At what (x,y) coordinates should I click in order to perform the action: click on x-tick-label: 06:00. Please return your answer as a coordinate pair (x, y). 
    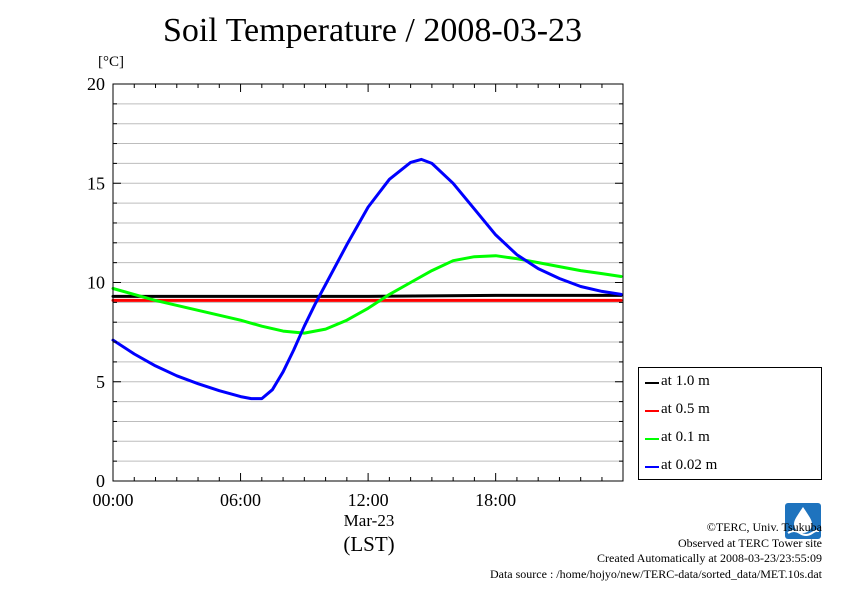
    Looking at the image, I should click on (240, 500).